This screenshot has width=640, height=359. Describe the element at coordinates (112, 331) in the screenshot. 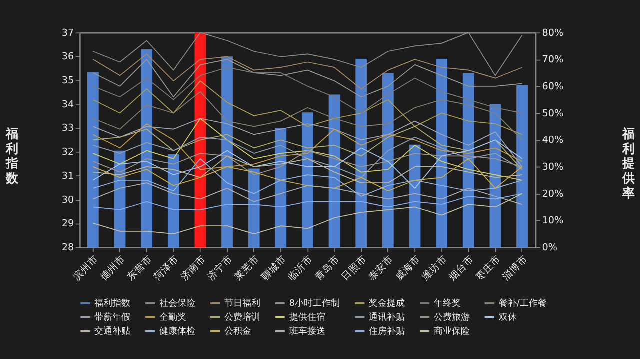

I see `legend-label: 交通补贴` at that location.